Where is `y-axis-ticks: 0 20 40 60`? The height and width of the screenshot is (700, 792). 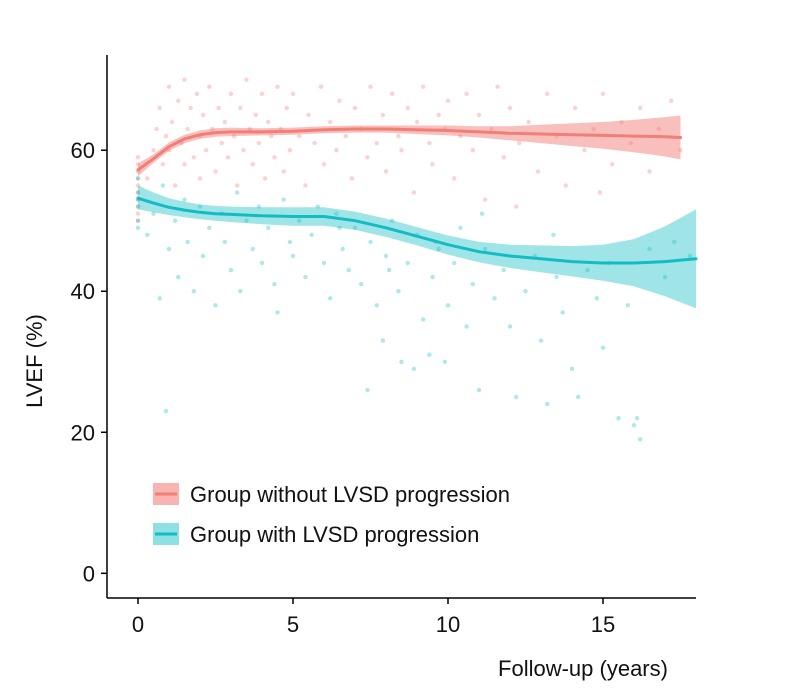
y-axis-ticks: 0 20 40 60 is located at coordinates (89, 362).